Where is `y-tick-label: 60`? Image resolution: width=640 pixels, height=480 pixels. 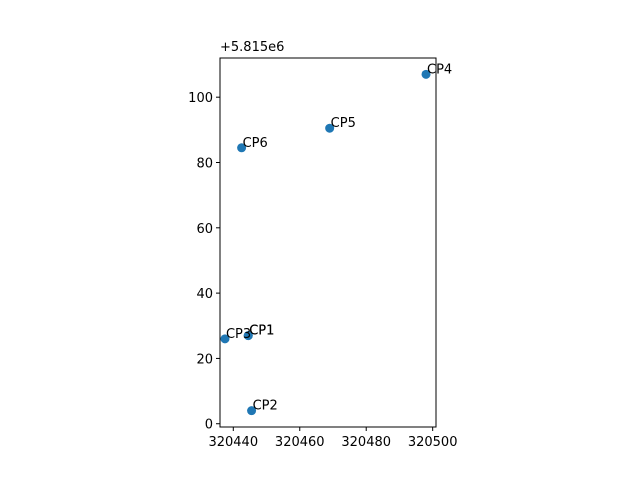 y-tick-label: 60 is located at coordinates (204, 229).